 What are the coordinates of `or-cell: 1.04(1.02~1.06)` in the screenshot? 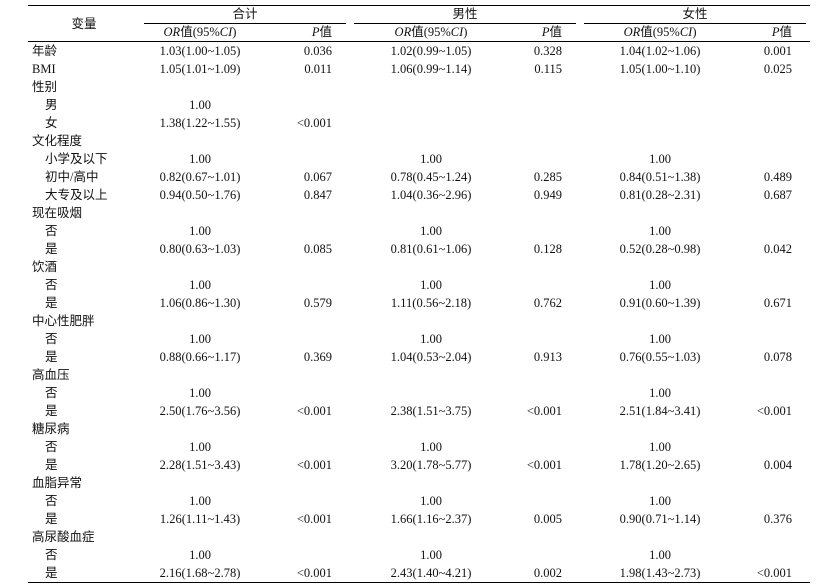 It's located at (660, 51).